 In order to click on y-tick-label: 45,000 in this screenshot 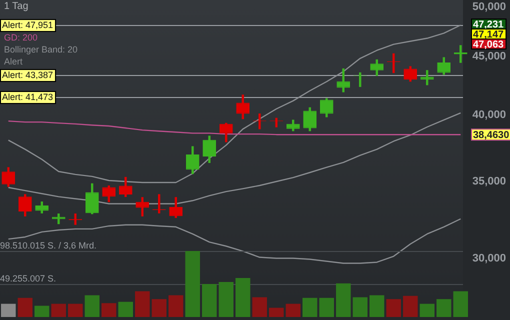, I will do `click(489, 56)`.